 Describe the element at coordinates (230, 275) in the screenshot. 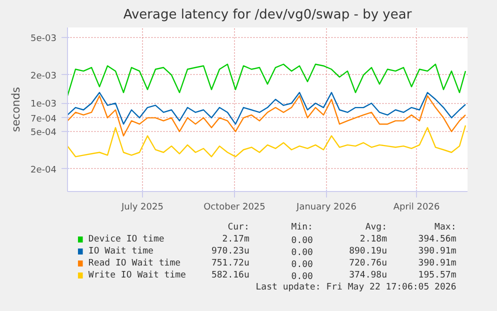

I see `text: 582.16u` at that location.